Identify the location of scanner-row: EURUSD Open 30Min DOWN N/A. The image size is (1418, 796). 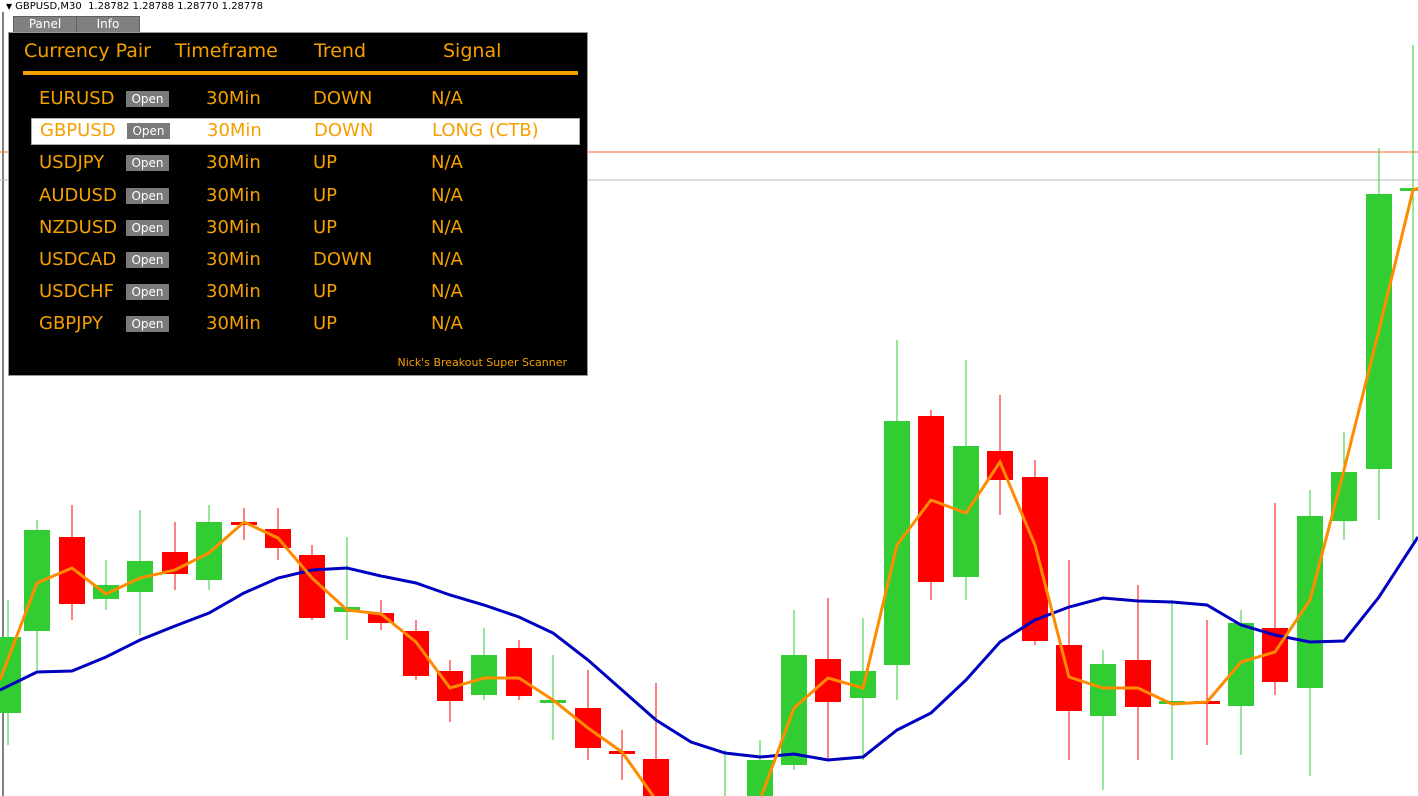
(304, 99).